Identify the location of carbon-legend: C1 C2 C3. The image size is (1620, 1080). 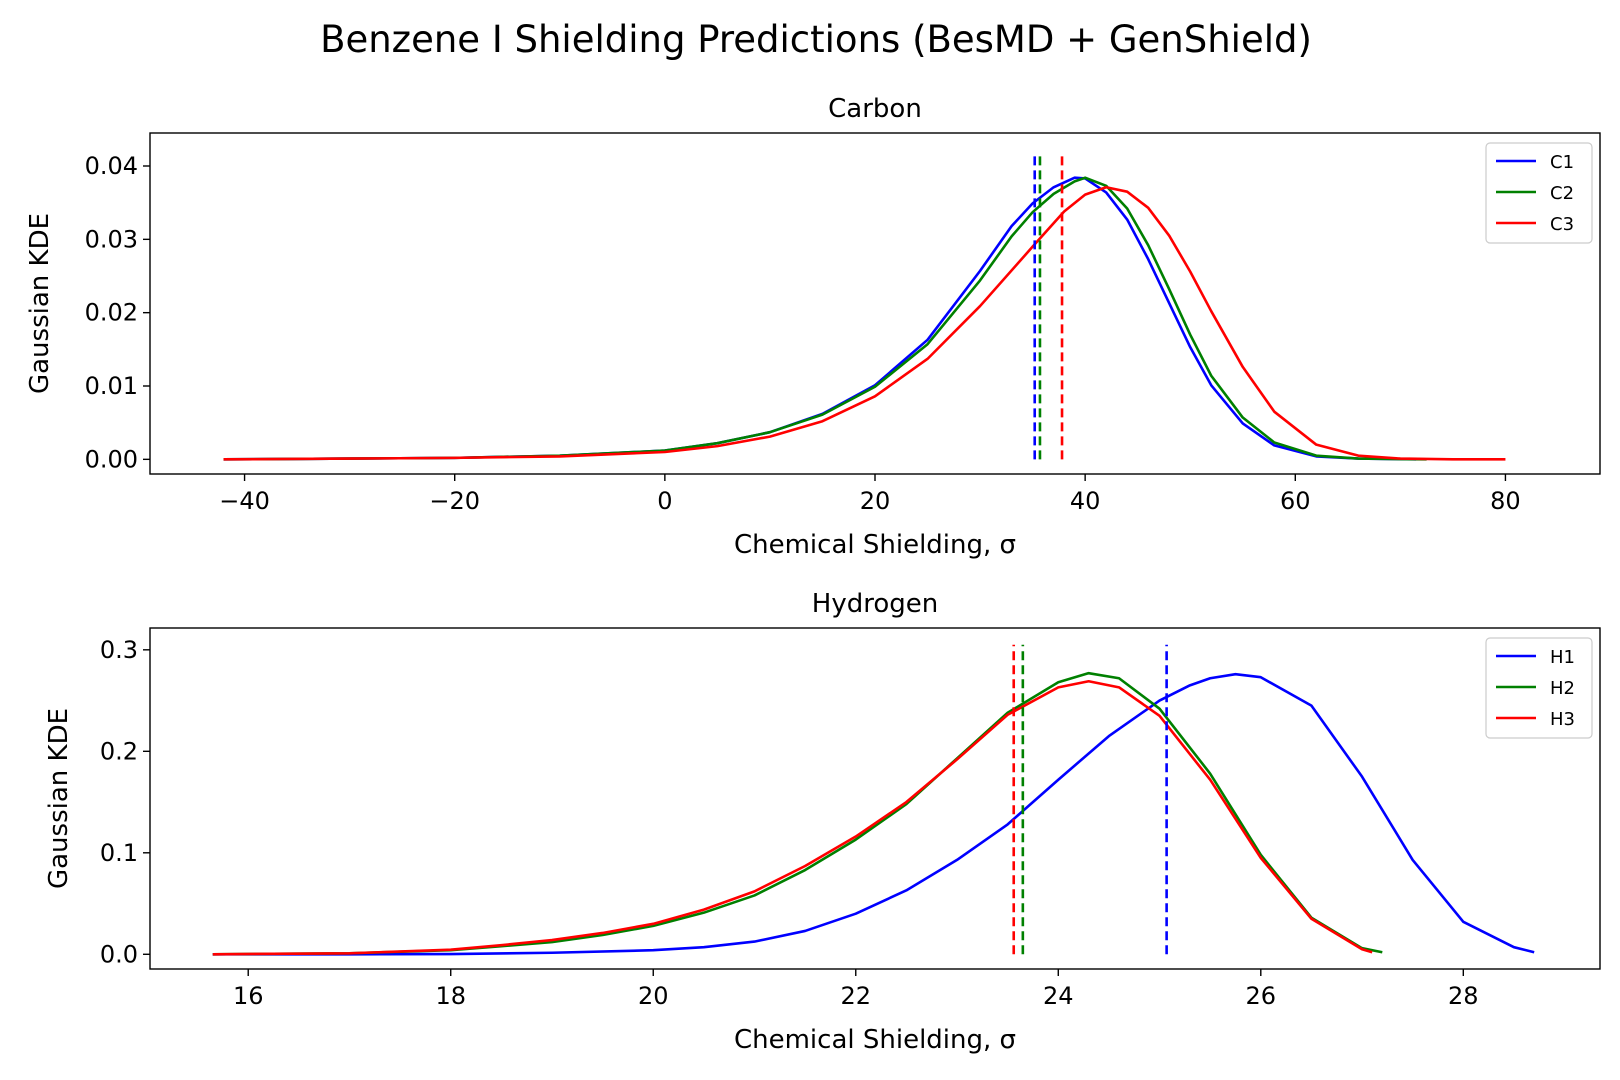
(1539, 193).